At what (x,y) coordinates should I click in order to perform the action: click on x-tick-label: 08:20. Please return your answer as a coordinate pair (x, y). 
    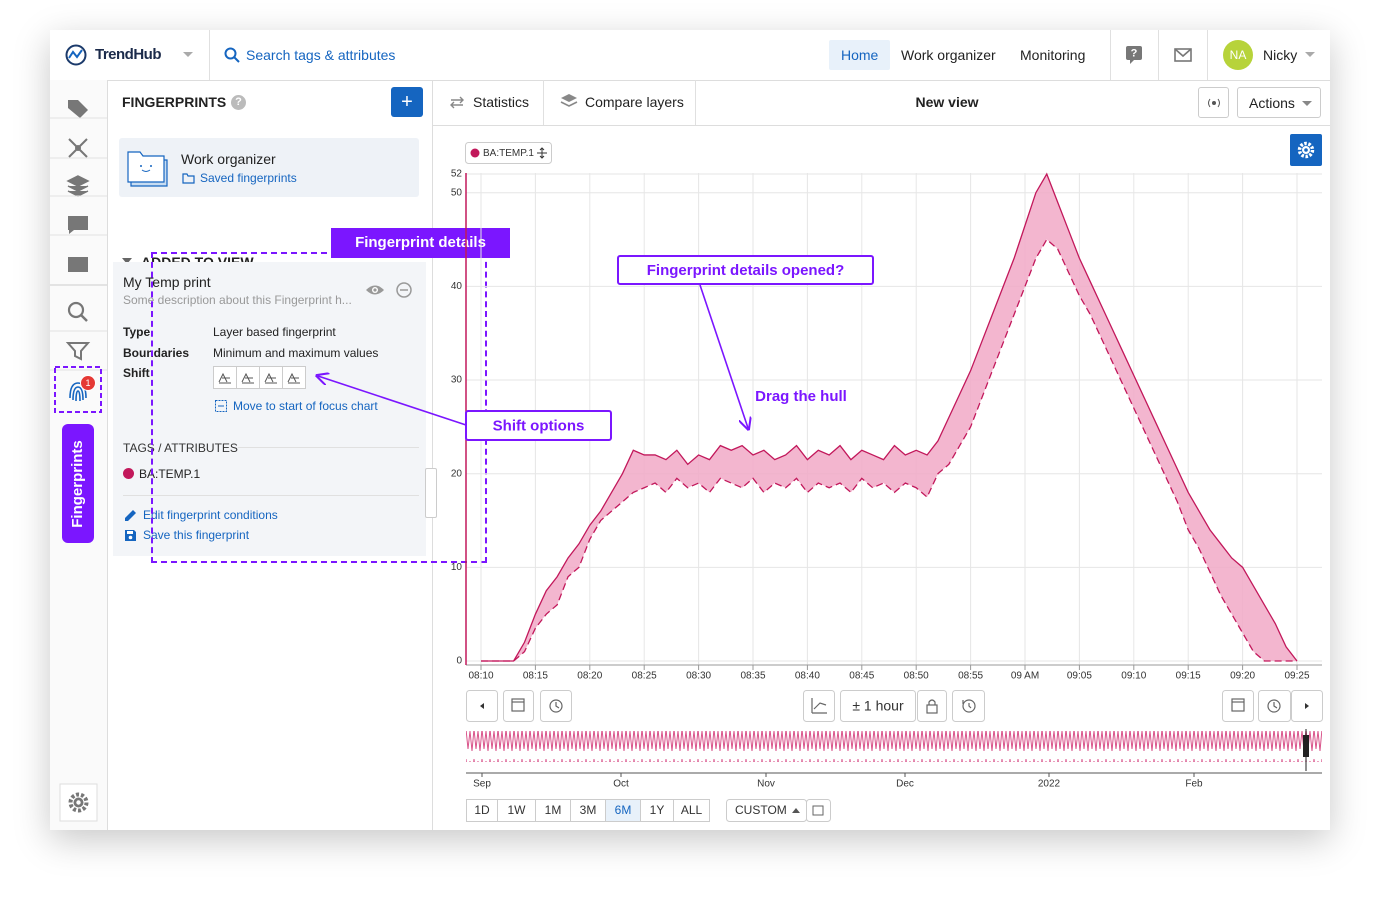
    Looking at the image, I should click on (589, 676).